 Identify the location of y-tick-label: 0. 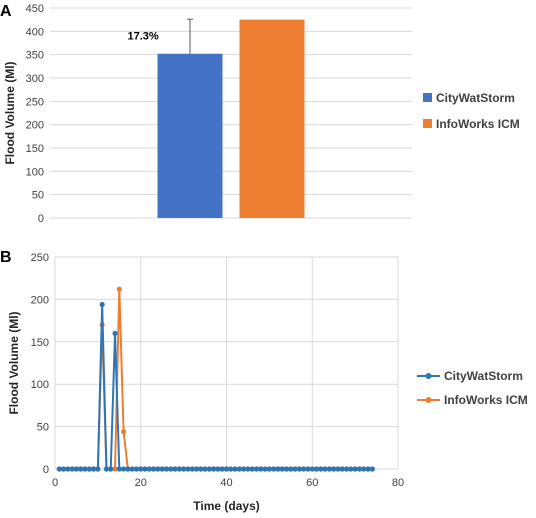
(41, 219).